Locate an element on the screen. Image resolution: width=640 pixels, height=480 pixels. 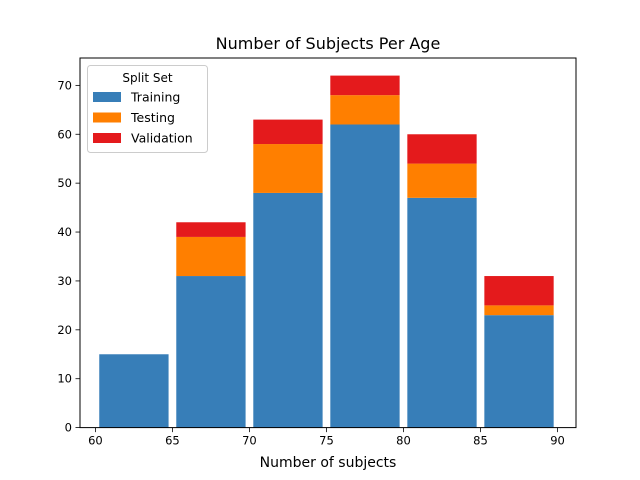
x-tick-label: 75 is located at coordinates (326, 441).